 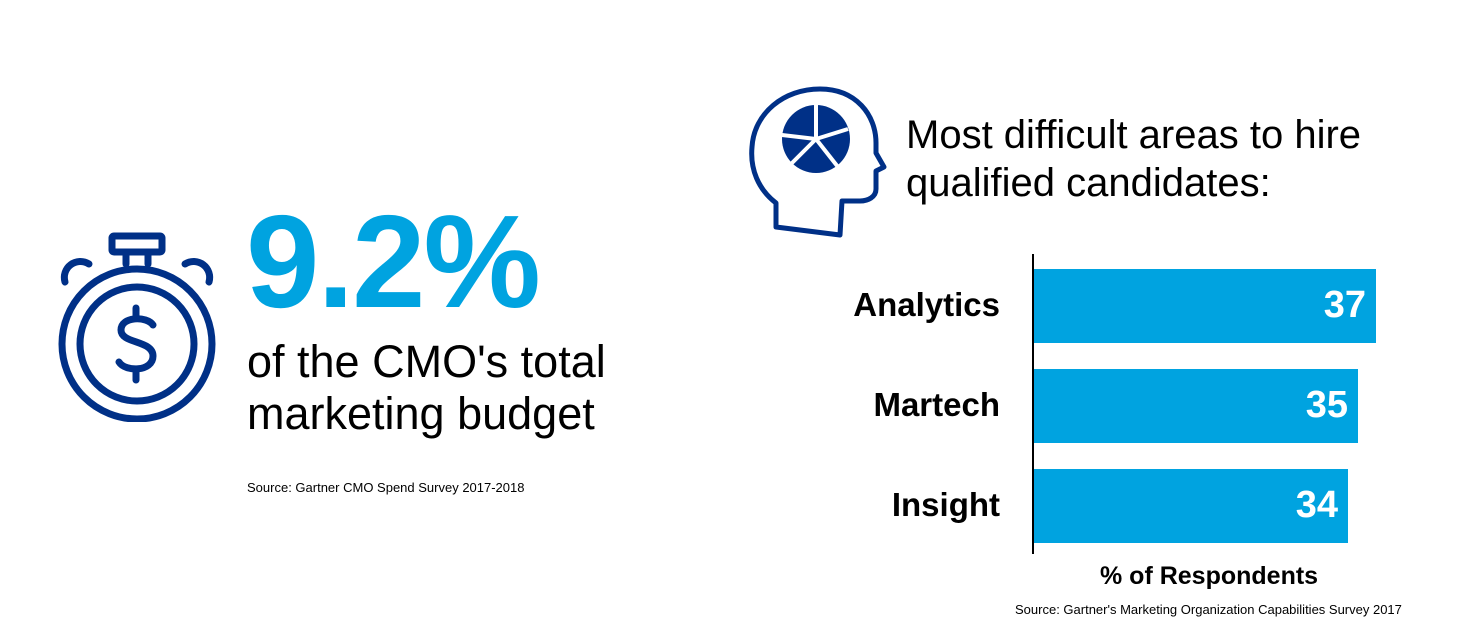 What do you see at coordinates (926, 304) in the screenshot?
I see `category-label: Analytics` at bounding box center [926, 304].